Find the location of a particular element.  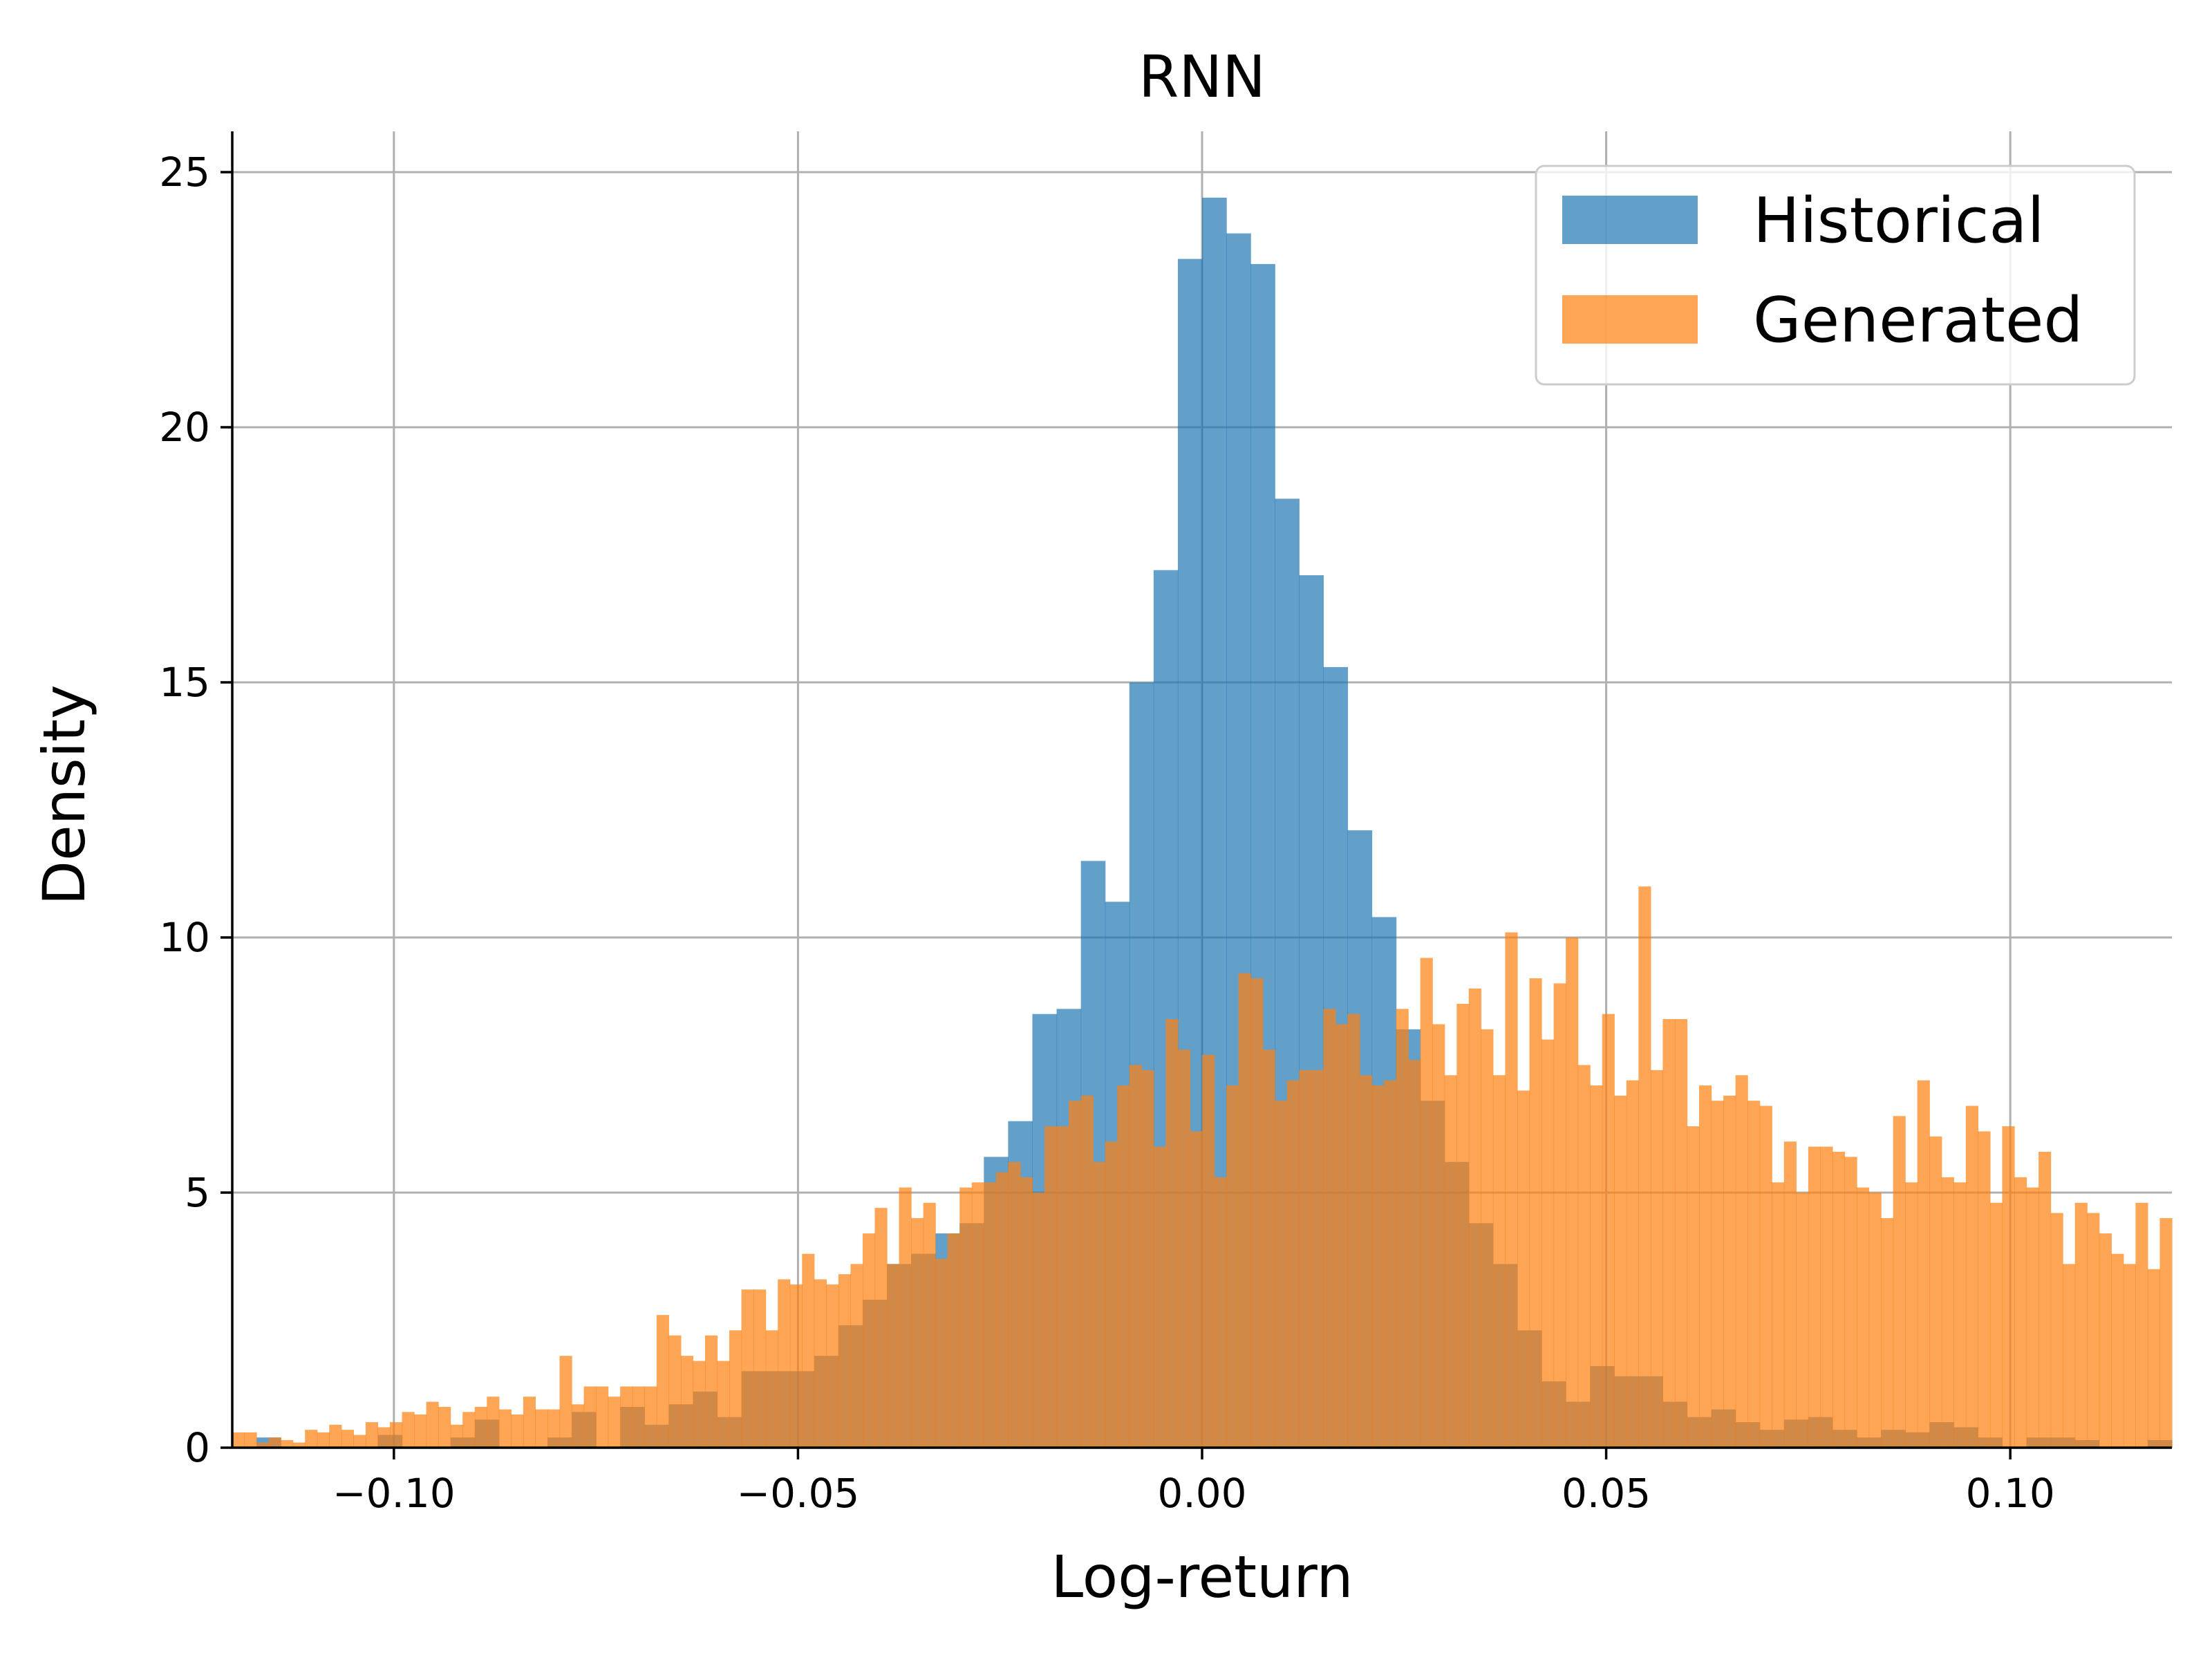

legend-swatch-generated is located at coordinates (1630, 320).